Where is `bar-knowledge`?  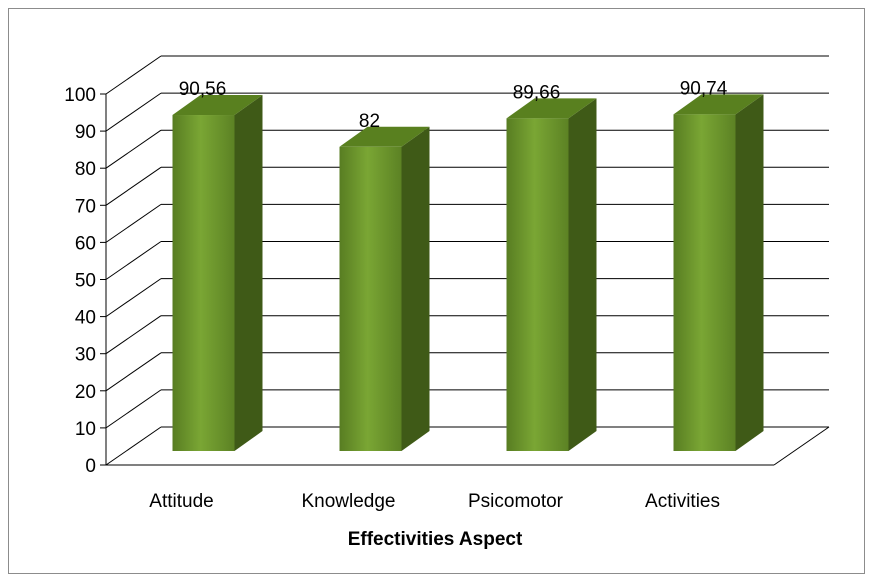 bar-knowledge is located at coordinates (384, 288).